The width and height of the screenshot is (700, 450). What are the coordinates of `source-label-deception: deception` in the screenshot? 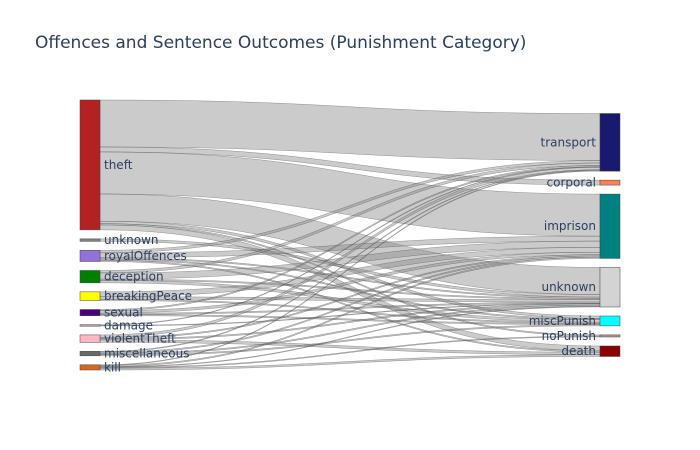 It's located at (134, 277).